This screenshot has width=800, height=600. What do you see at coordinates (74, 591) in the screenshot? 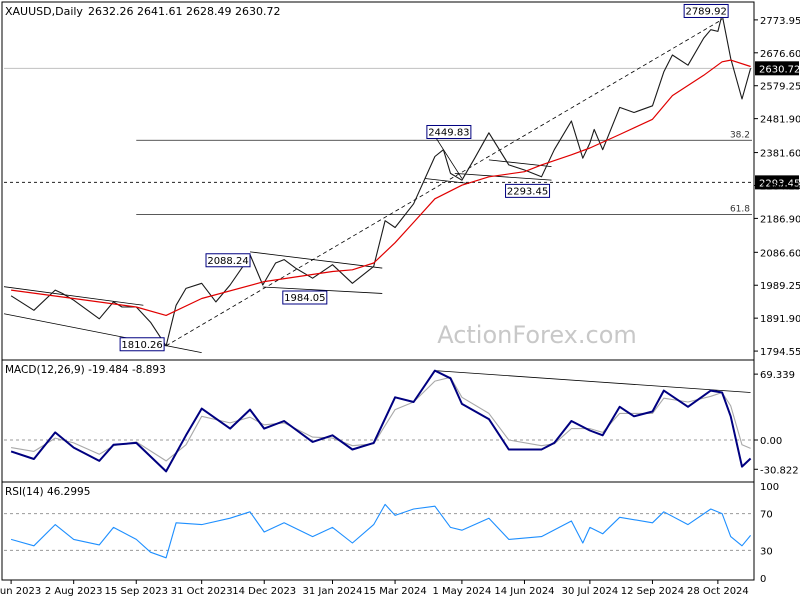
I see `x-tick-label: 2 Aug 2023` at bounding box center [74, 591].